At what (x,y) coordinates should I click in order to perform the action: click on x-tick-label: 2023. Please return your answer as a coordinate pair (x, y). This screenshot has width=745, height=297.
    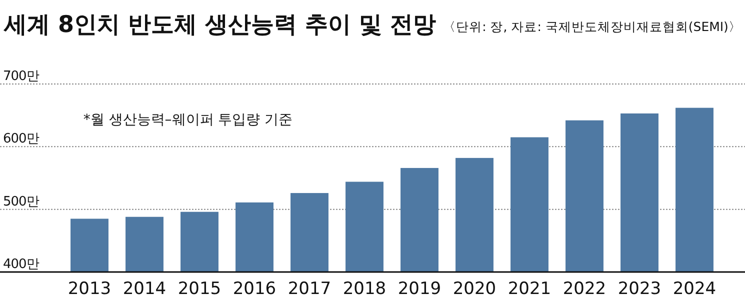
    Looking at the image, I should click on (640, 288).